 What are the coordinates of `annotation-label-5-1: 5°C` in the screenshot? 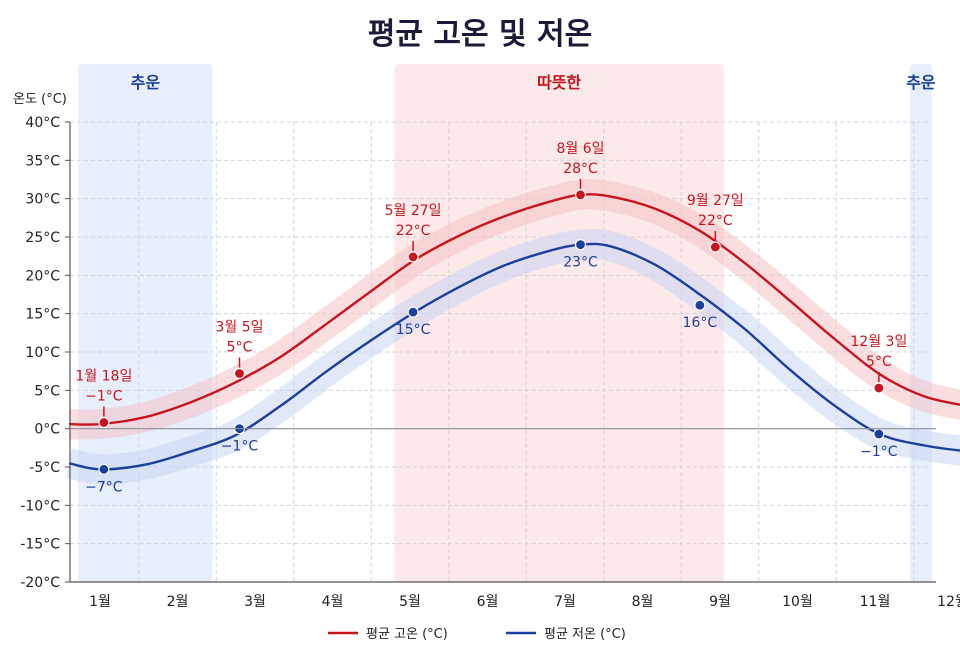 It's located at (879, 362).